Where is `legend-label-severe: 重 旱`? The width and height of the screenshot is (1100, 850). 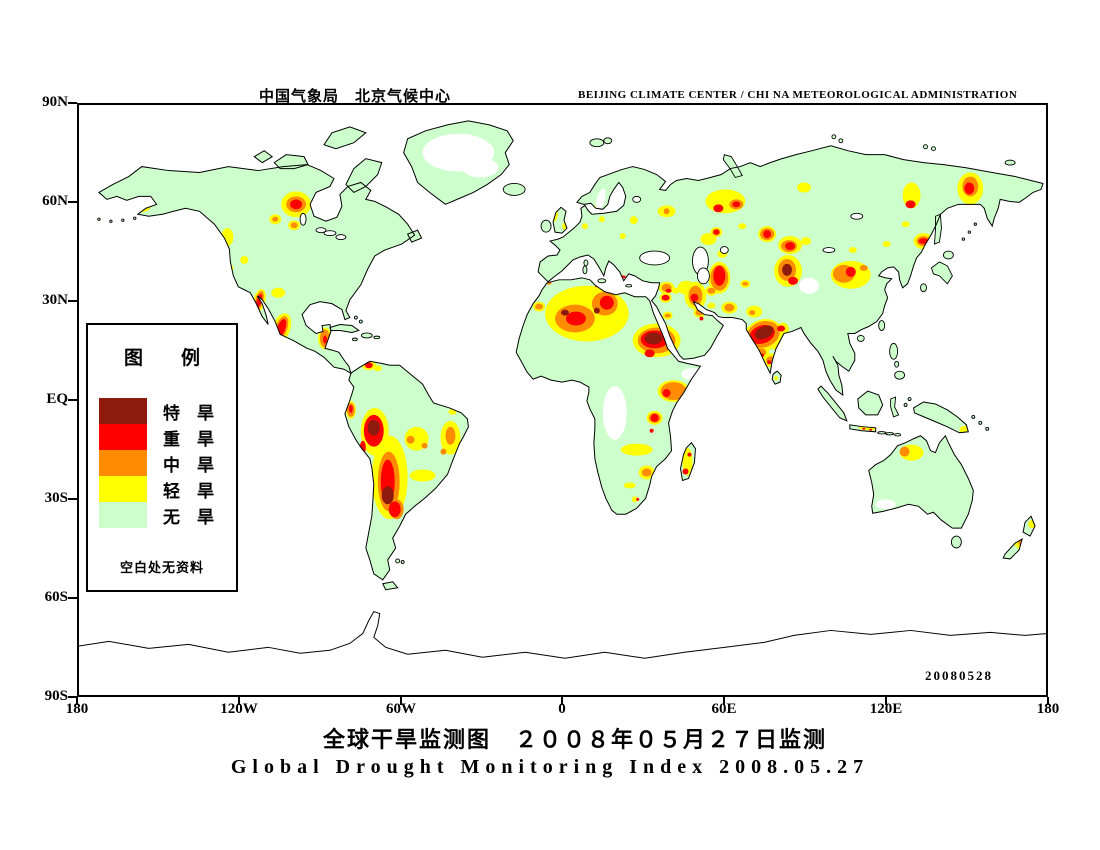 legend-label-severe: 重 旱 is located at coordinates (188, 439).